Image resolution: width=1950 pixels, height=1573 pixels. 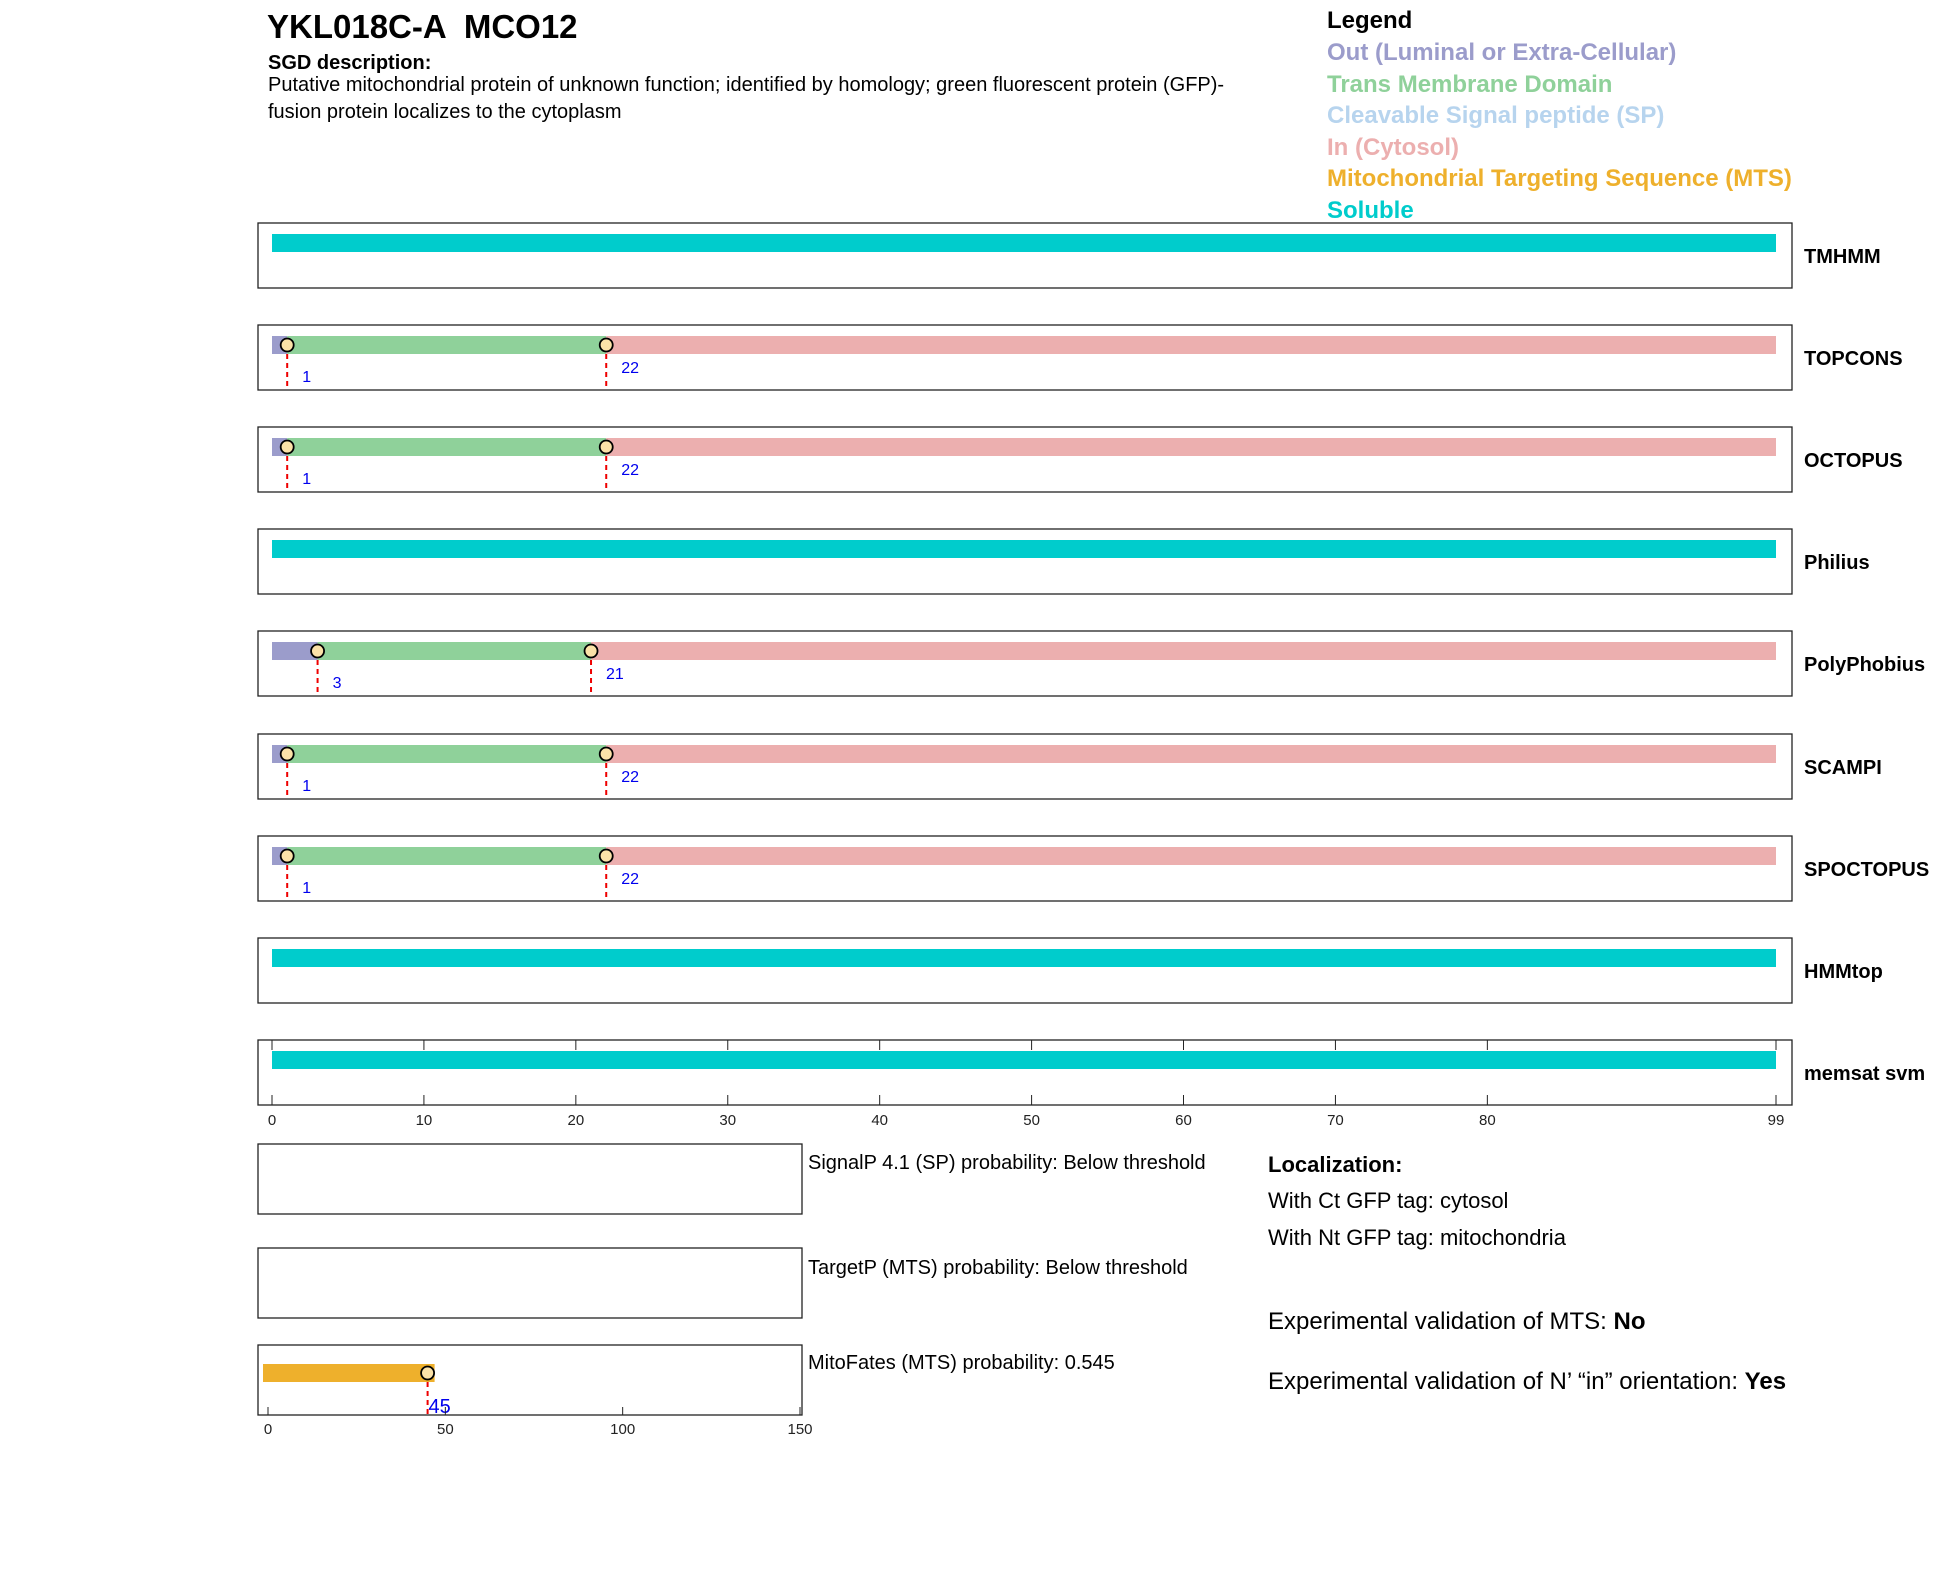 I want to click on topcons-segment-in, so click(x=1191, y=345).